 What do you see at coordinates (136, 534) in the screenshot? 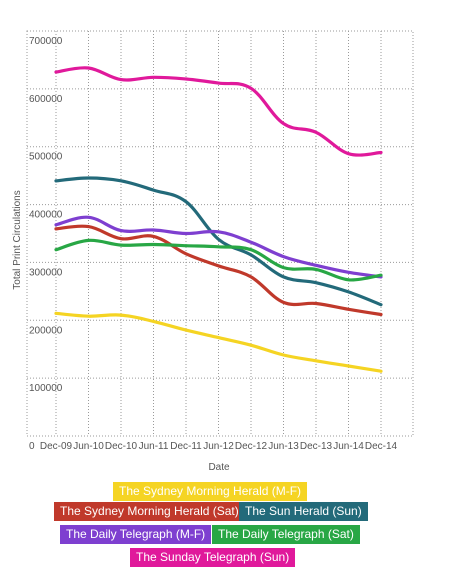
I see `legend-item-4: The Daily Telegraph (M-F)` at bounding box center [136, 534].